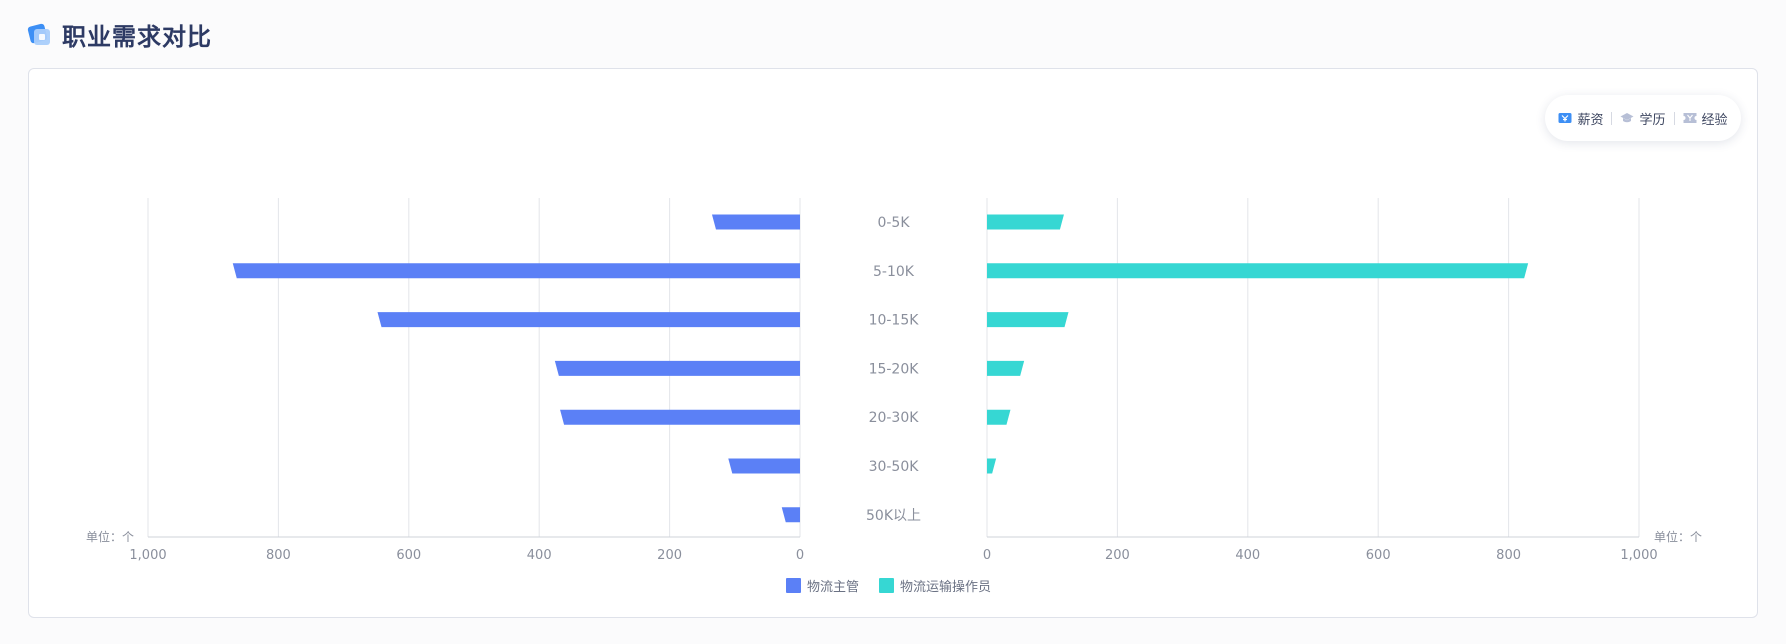 The image size is (1786, 644). I want to click on left-tick-label: 800, so click(278, 555).